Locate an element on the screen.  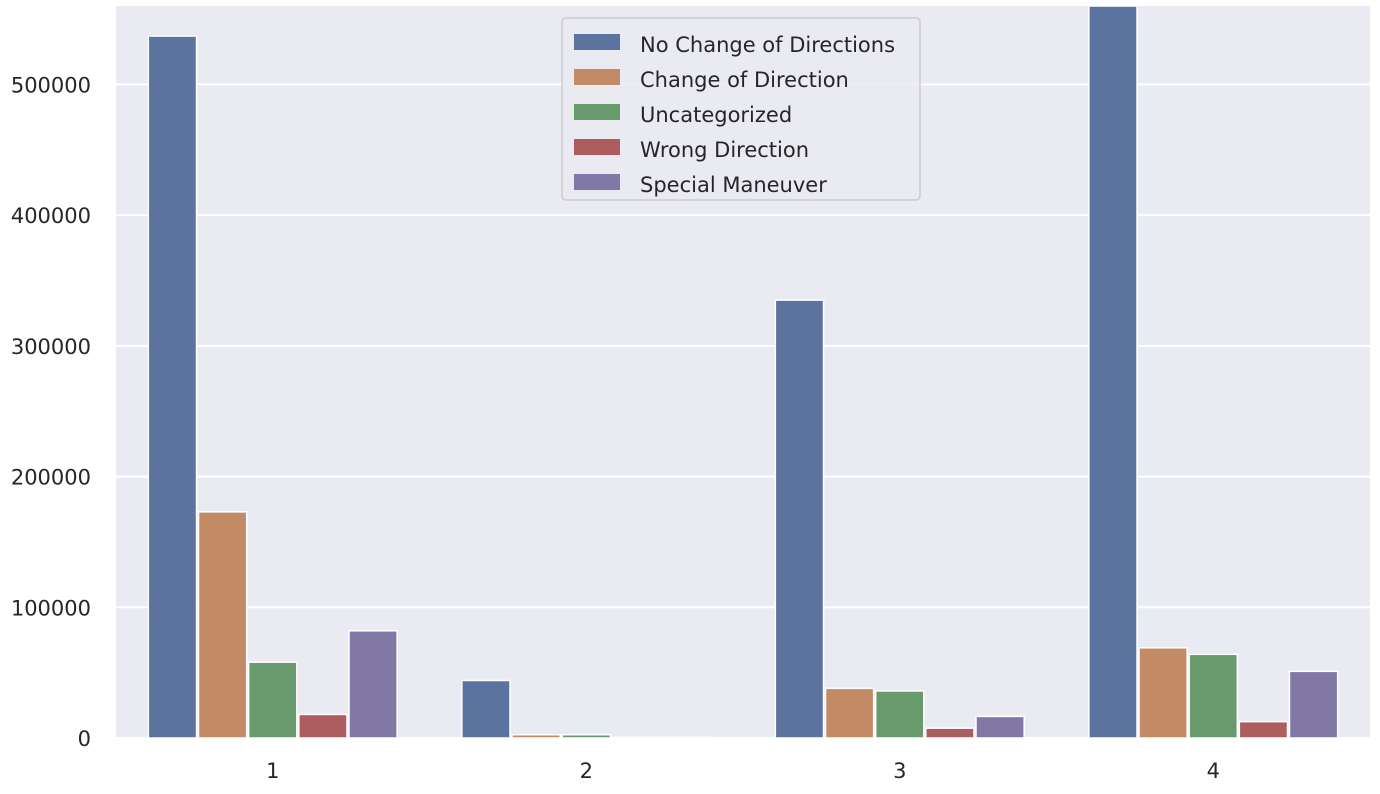
y-tick-label: 0 is located at coordinates (84, 739).